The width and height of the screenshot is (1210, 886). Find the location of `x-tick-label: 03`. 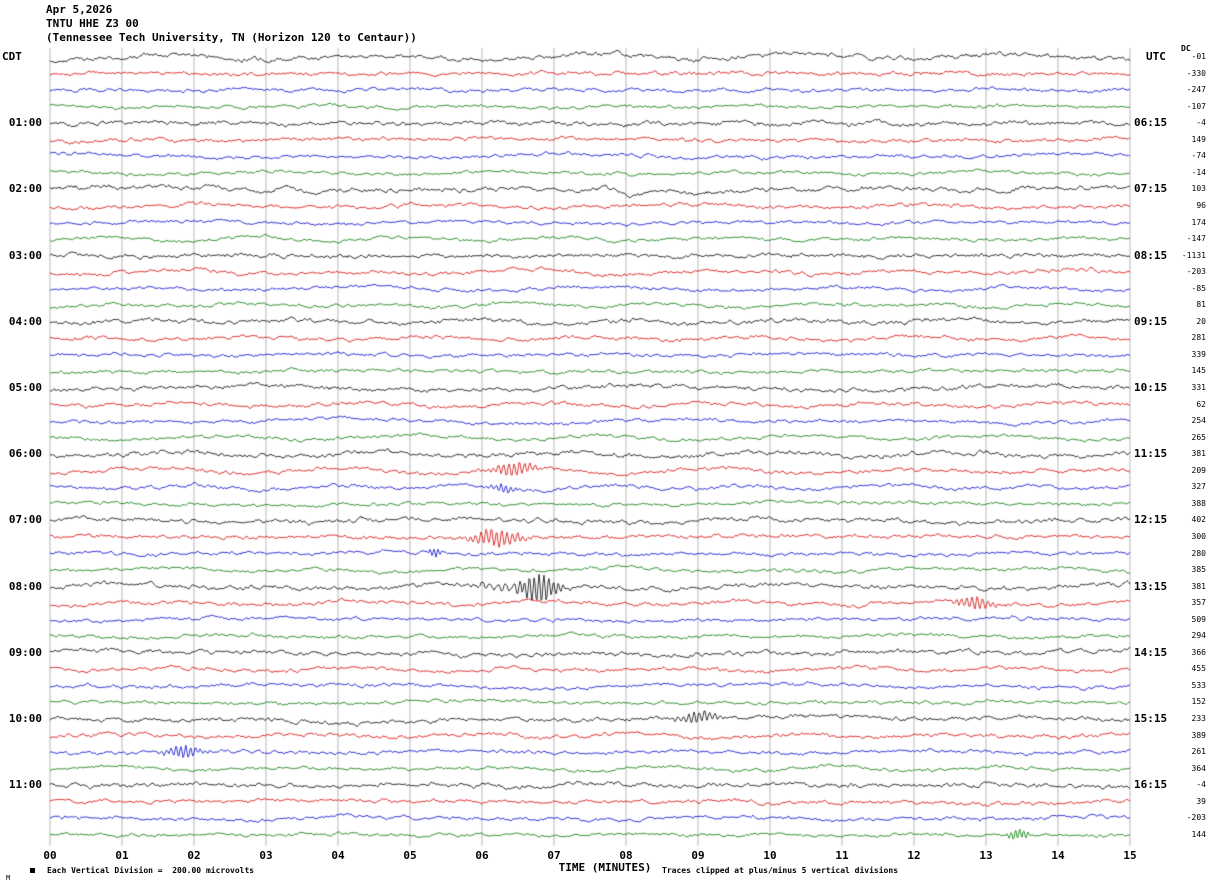

x-tick-label: 03 is located at coordinates (266, 855).